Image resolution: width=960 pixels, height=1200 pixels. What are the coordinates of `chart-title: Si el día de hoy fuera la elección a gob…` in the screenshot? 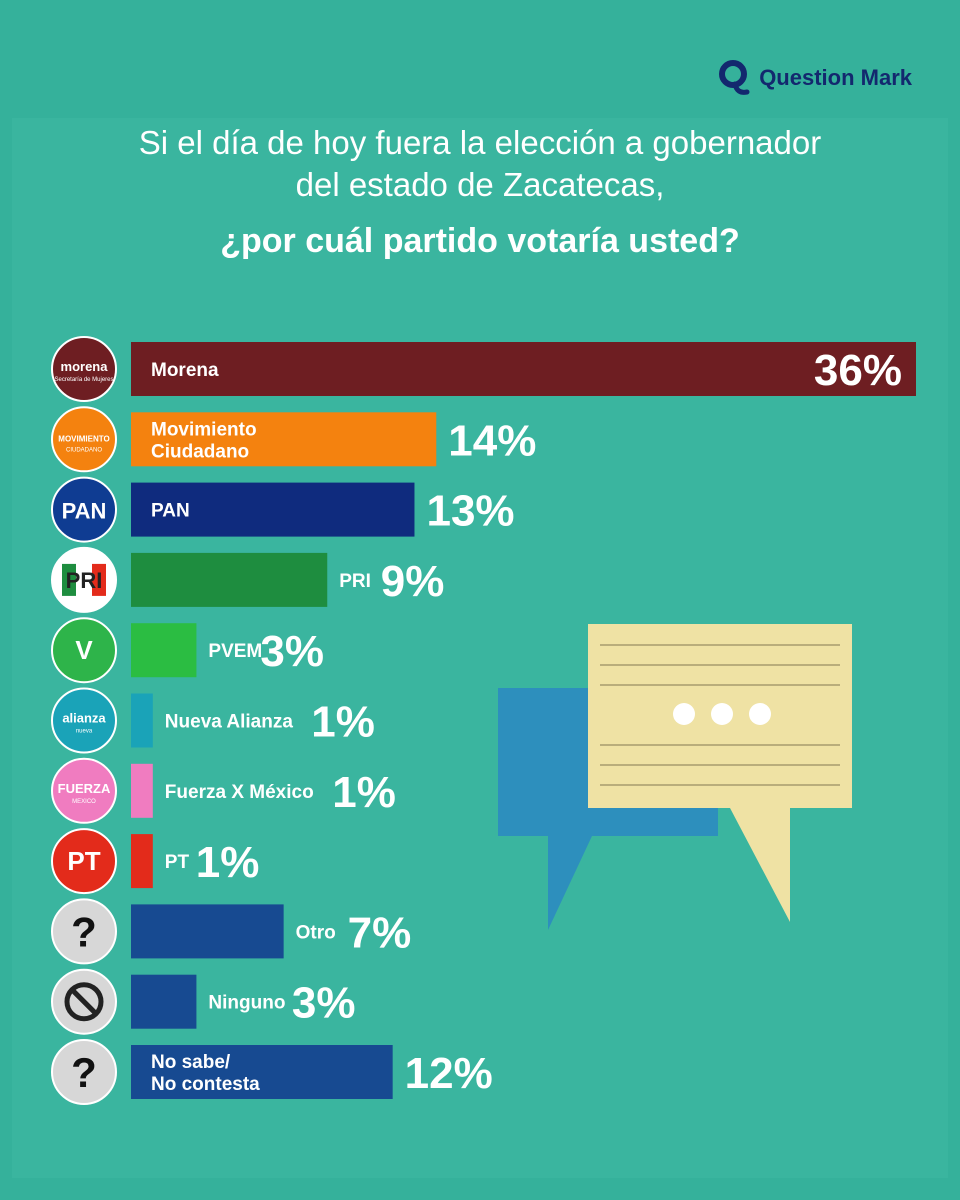 It's located at (480, 194).